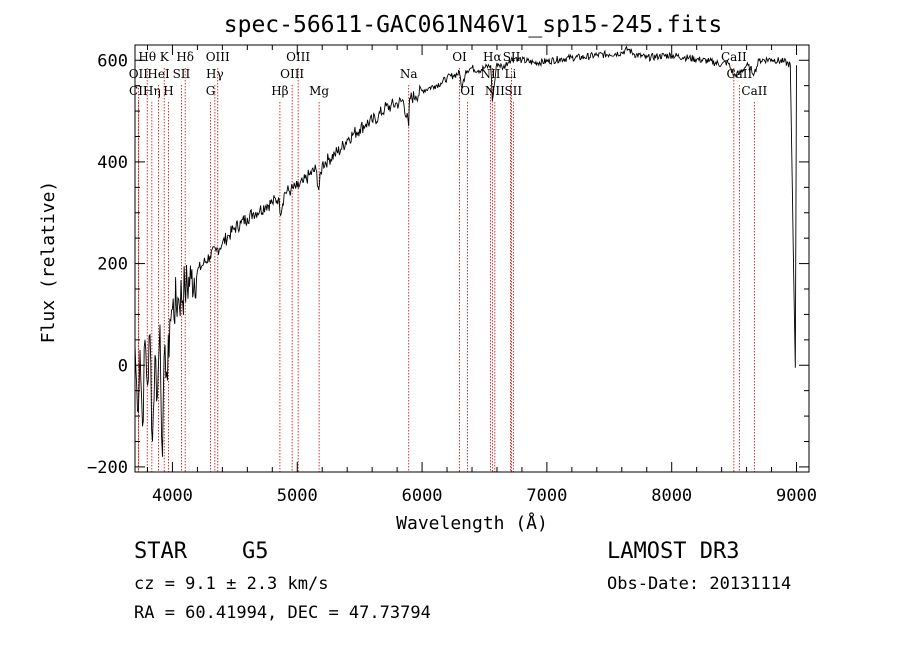  I want to click on object-class: STAR, so click(160, 551).